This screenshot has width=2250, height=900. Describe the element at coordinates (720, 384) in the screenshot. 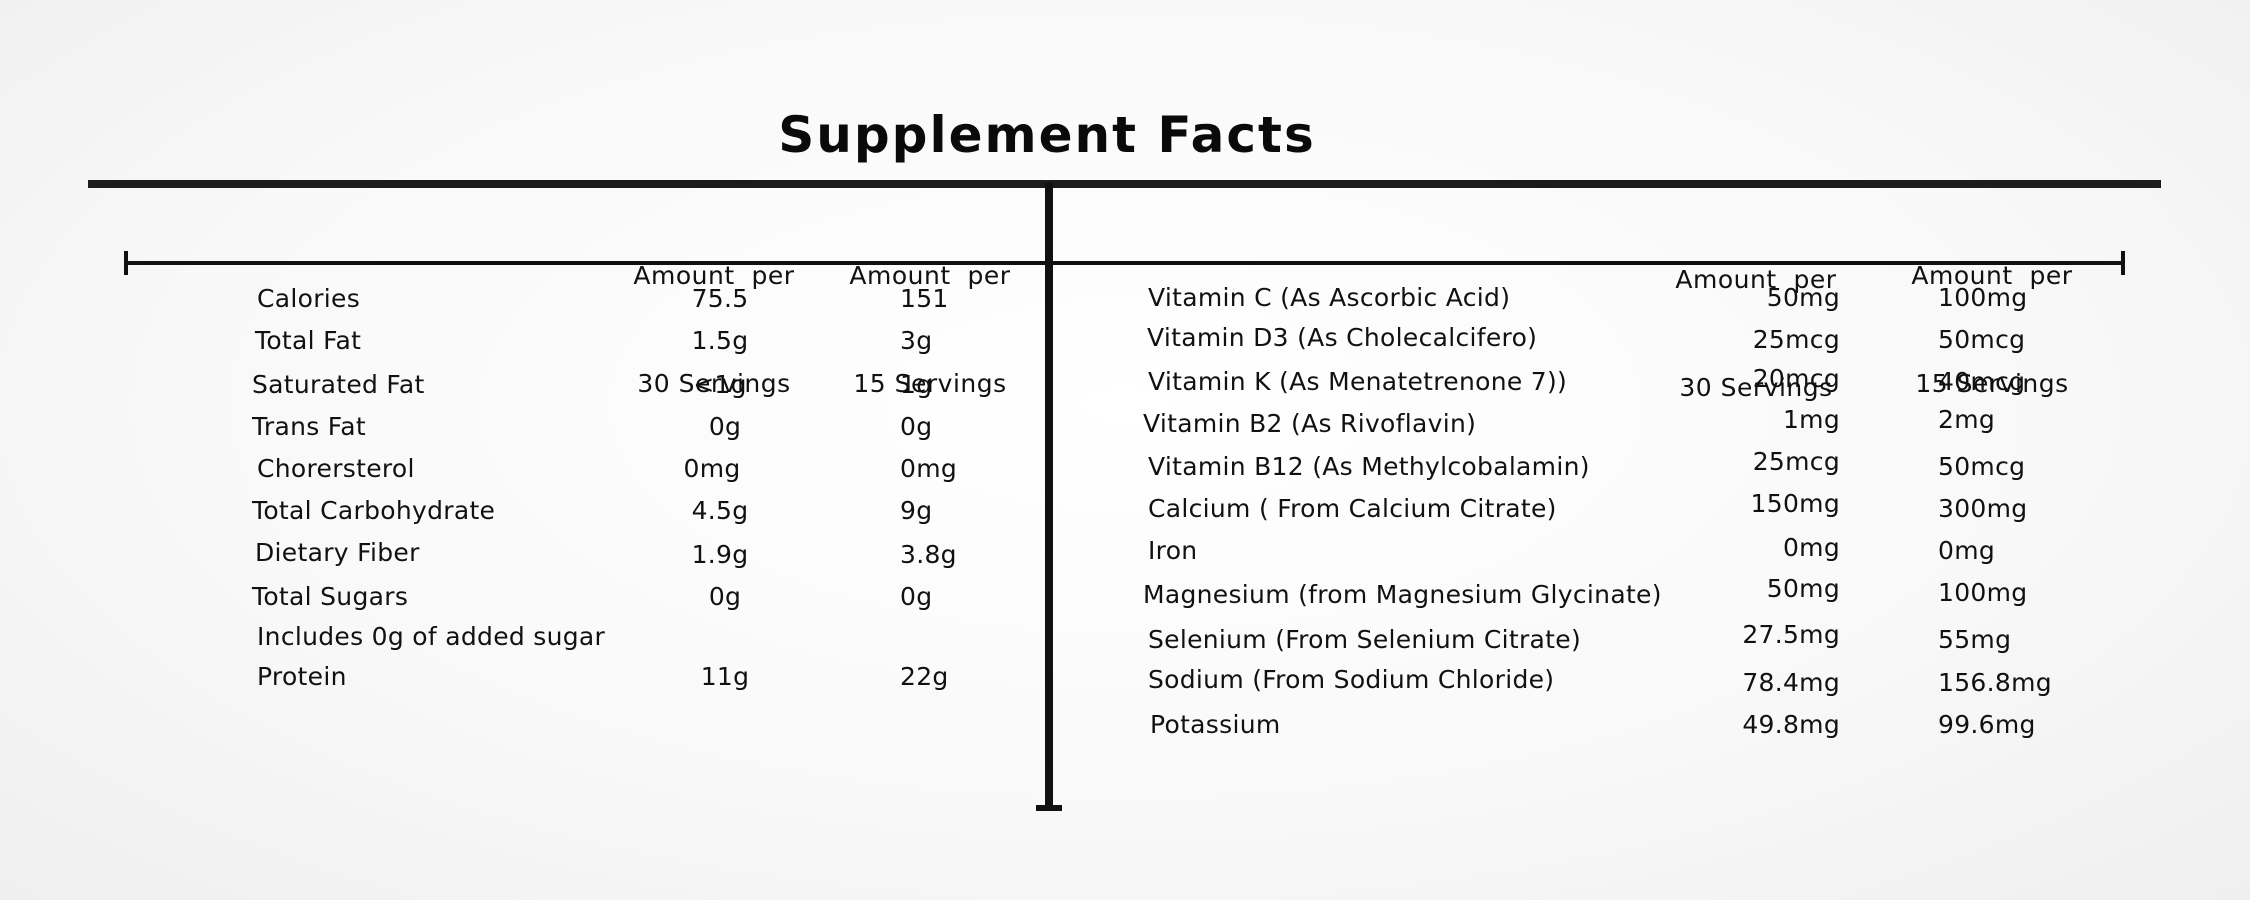

I see `amount-30: <1g` at that location.